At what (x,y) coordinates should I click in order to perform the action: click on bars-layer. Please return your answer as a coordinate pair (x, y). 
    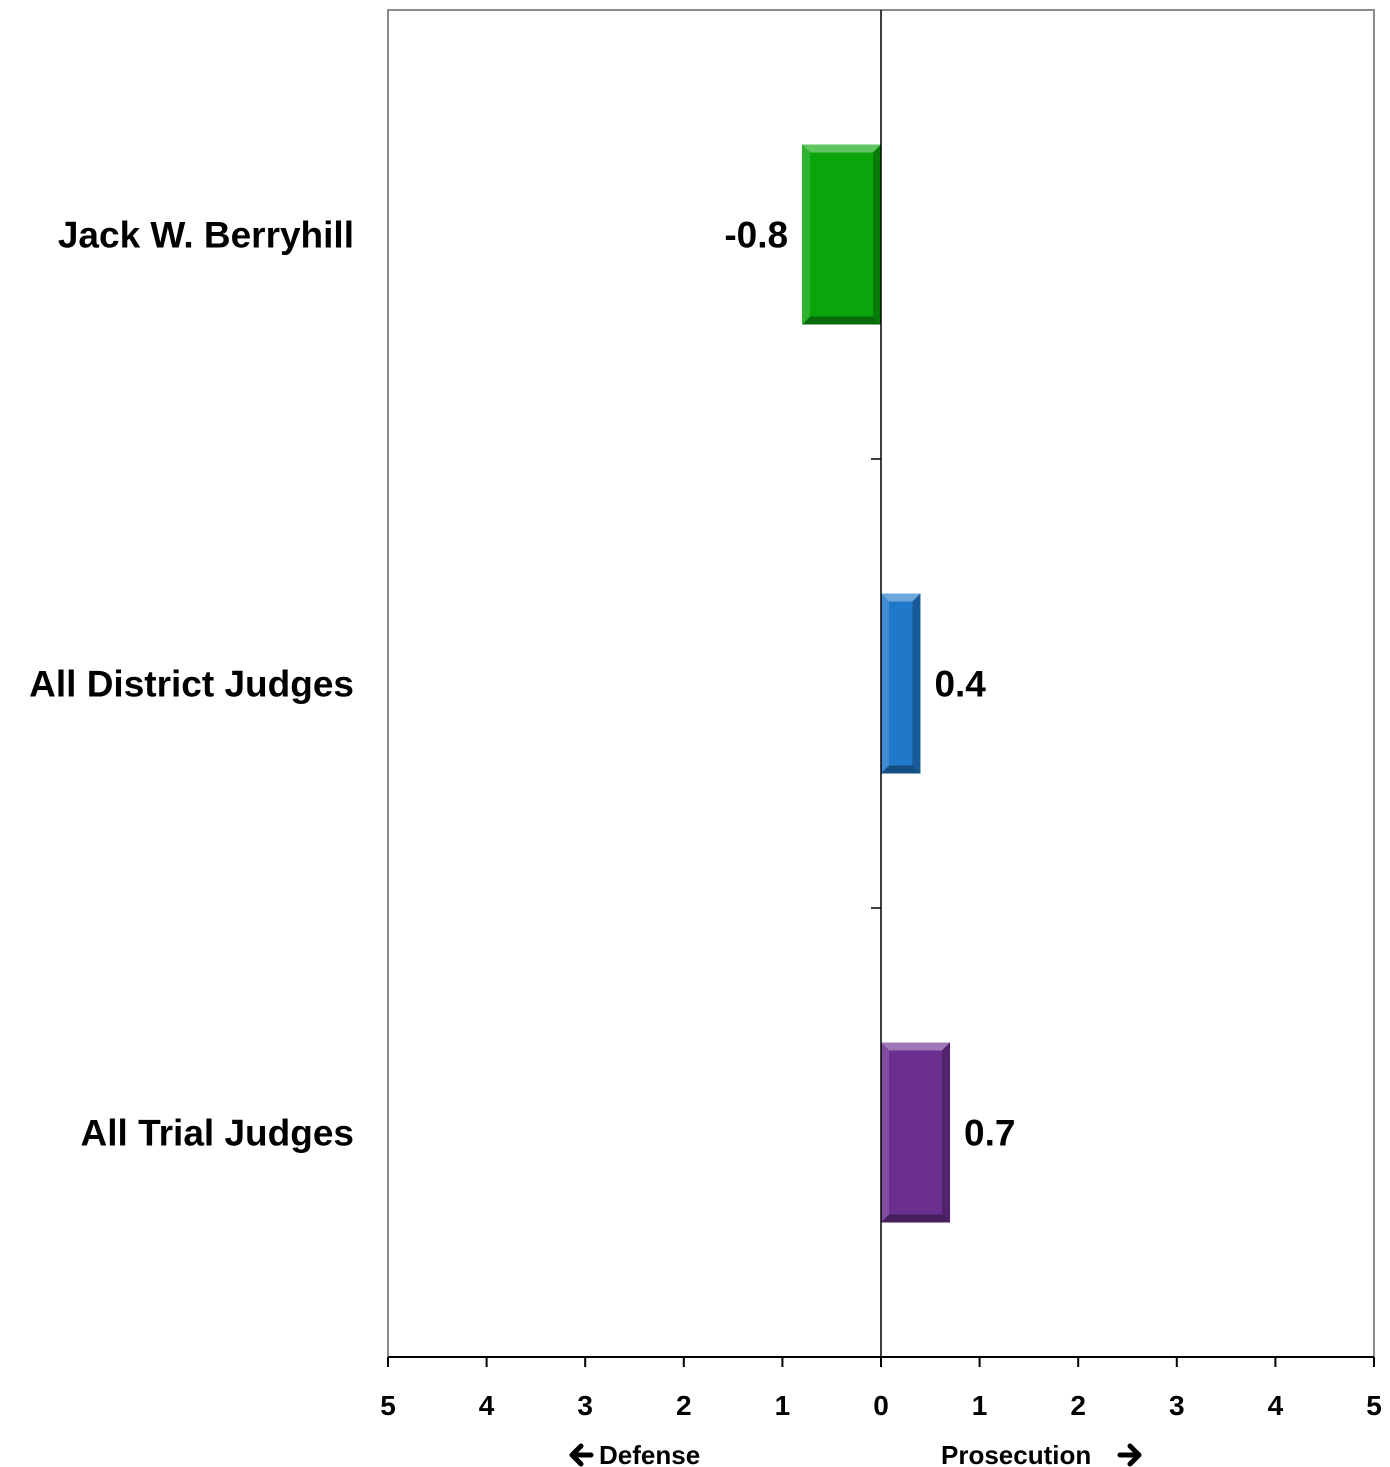
    Looking at the image, I should click on (876, 683).